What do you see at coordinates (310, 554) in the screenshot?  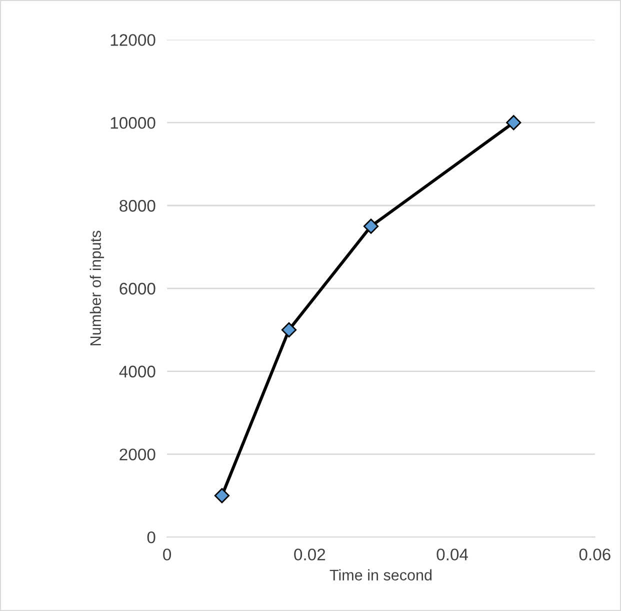 I see `x-tick-label: 0.02` at bounding box center [310, 554].